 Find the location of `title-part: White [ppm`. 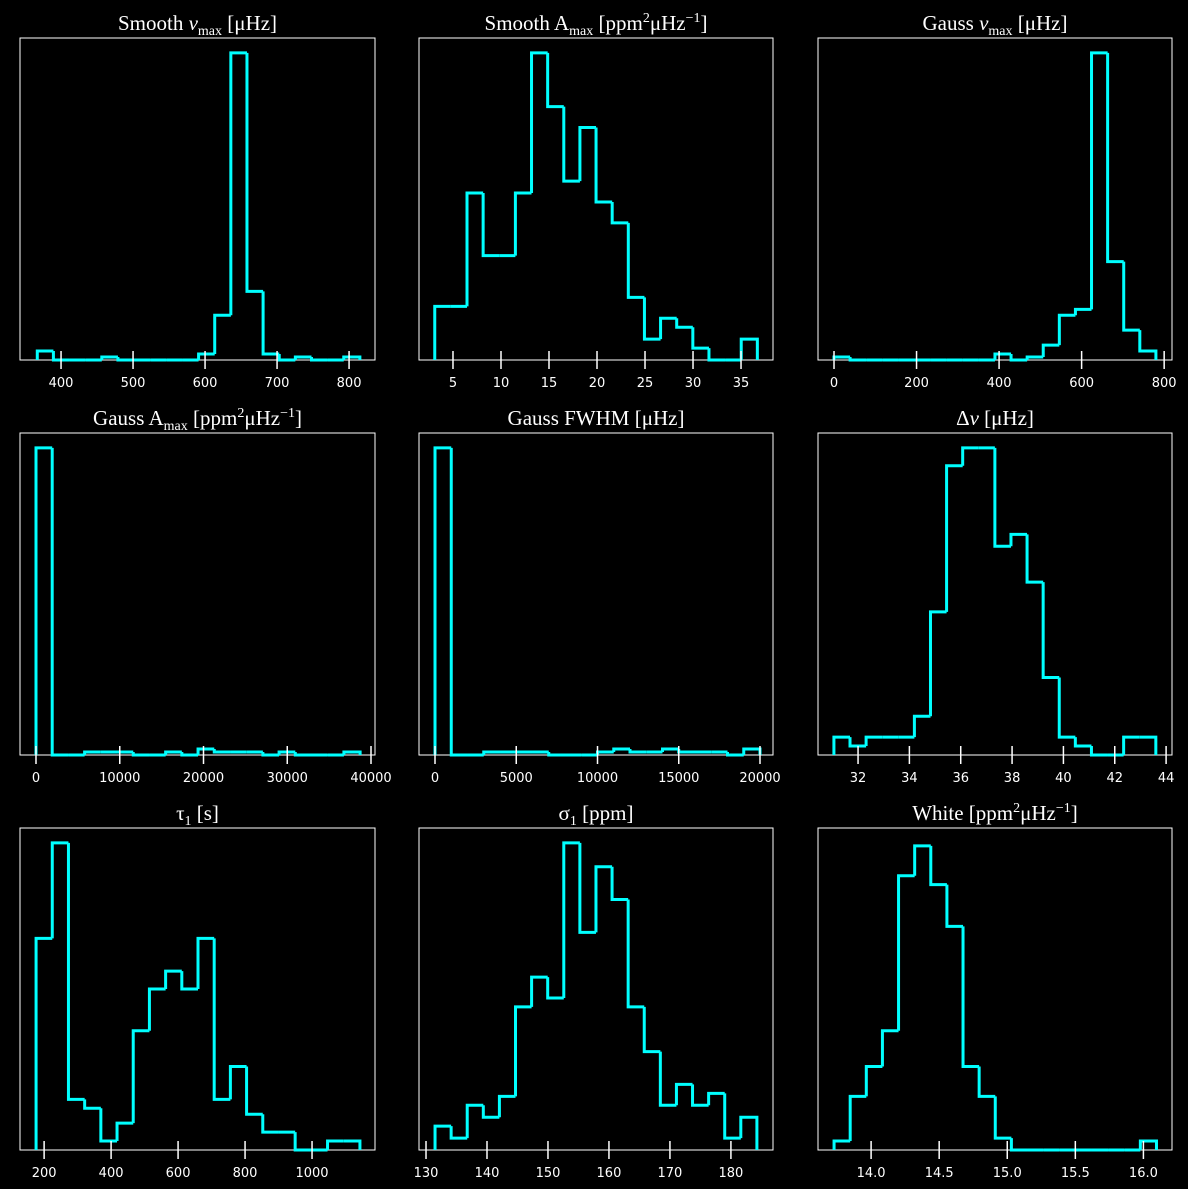

title-part: White [ppm is located at coordinates (962, 813).